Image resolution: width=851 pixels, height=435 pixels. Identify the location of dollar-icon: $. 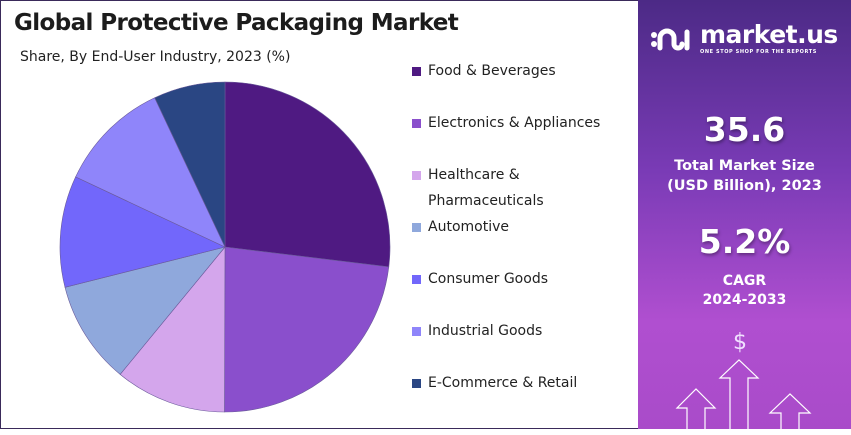
(740, 342).